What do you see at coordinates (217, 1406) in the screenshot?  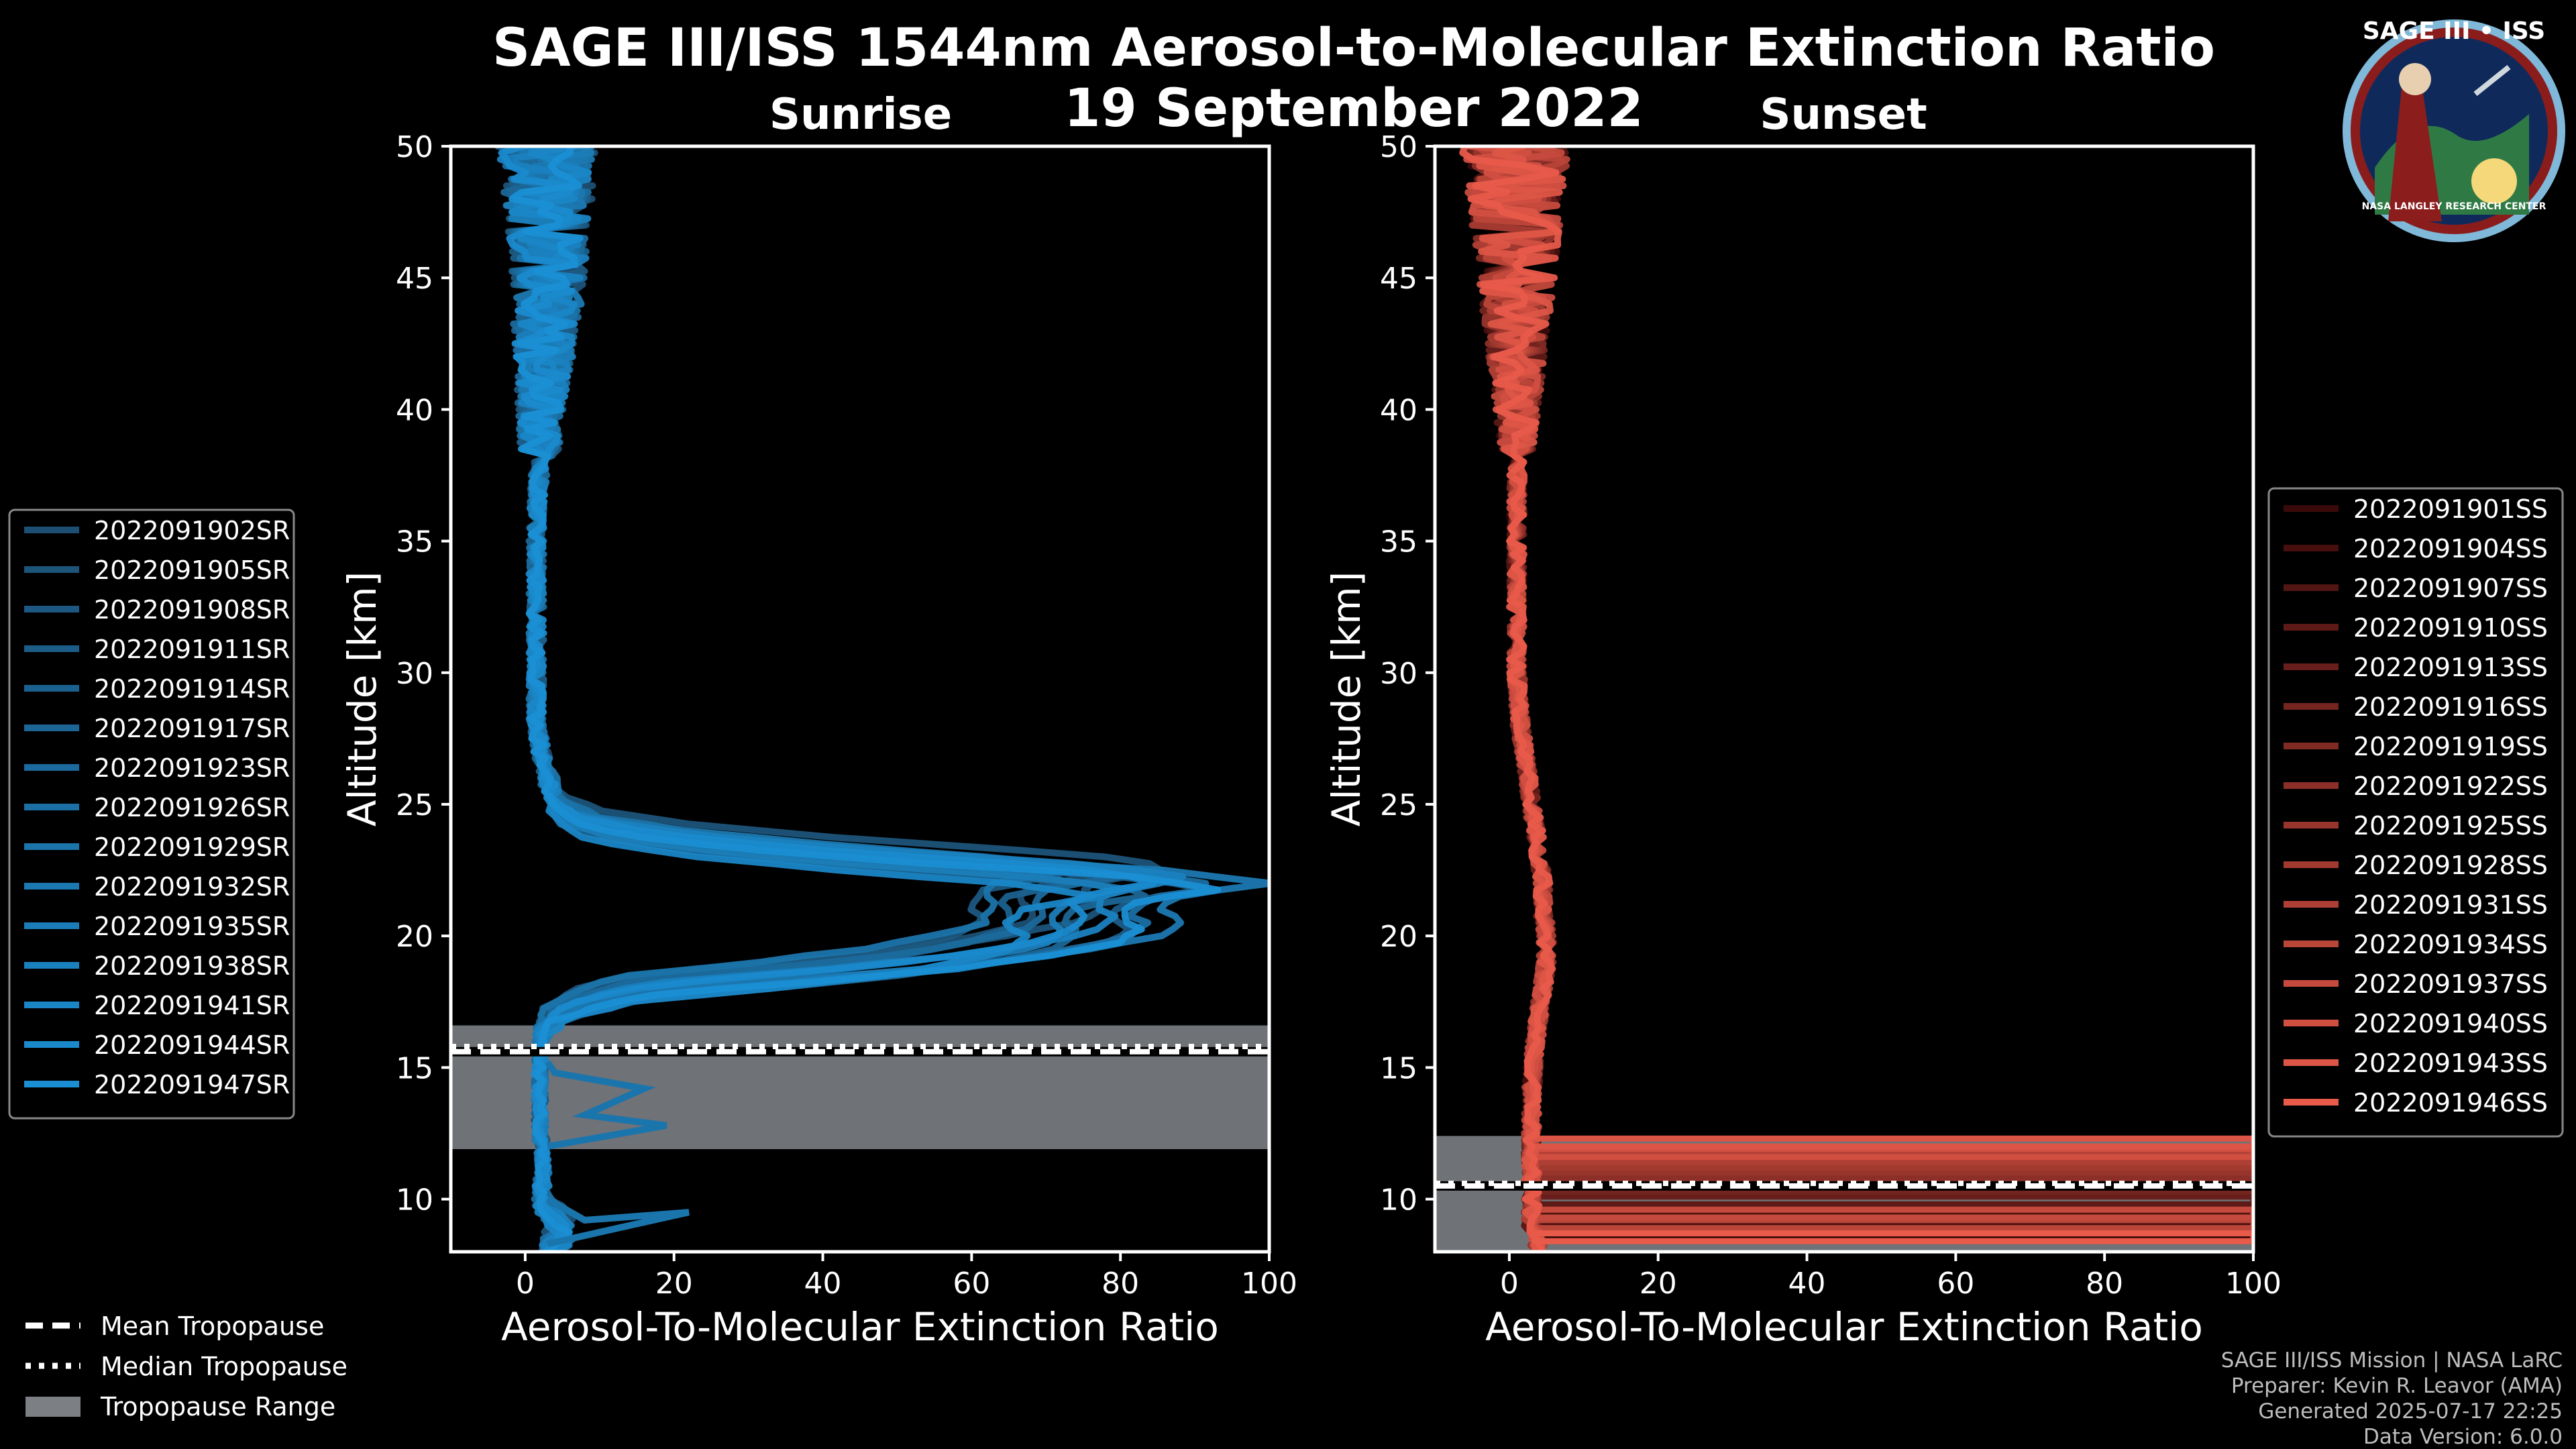 I see `tropopause-range-label: Tropopause Range` at bounding box center [217, 1406].